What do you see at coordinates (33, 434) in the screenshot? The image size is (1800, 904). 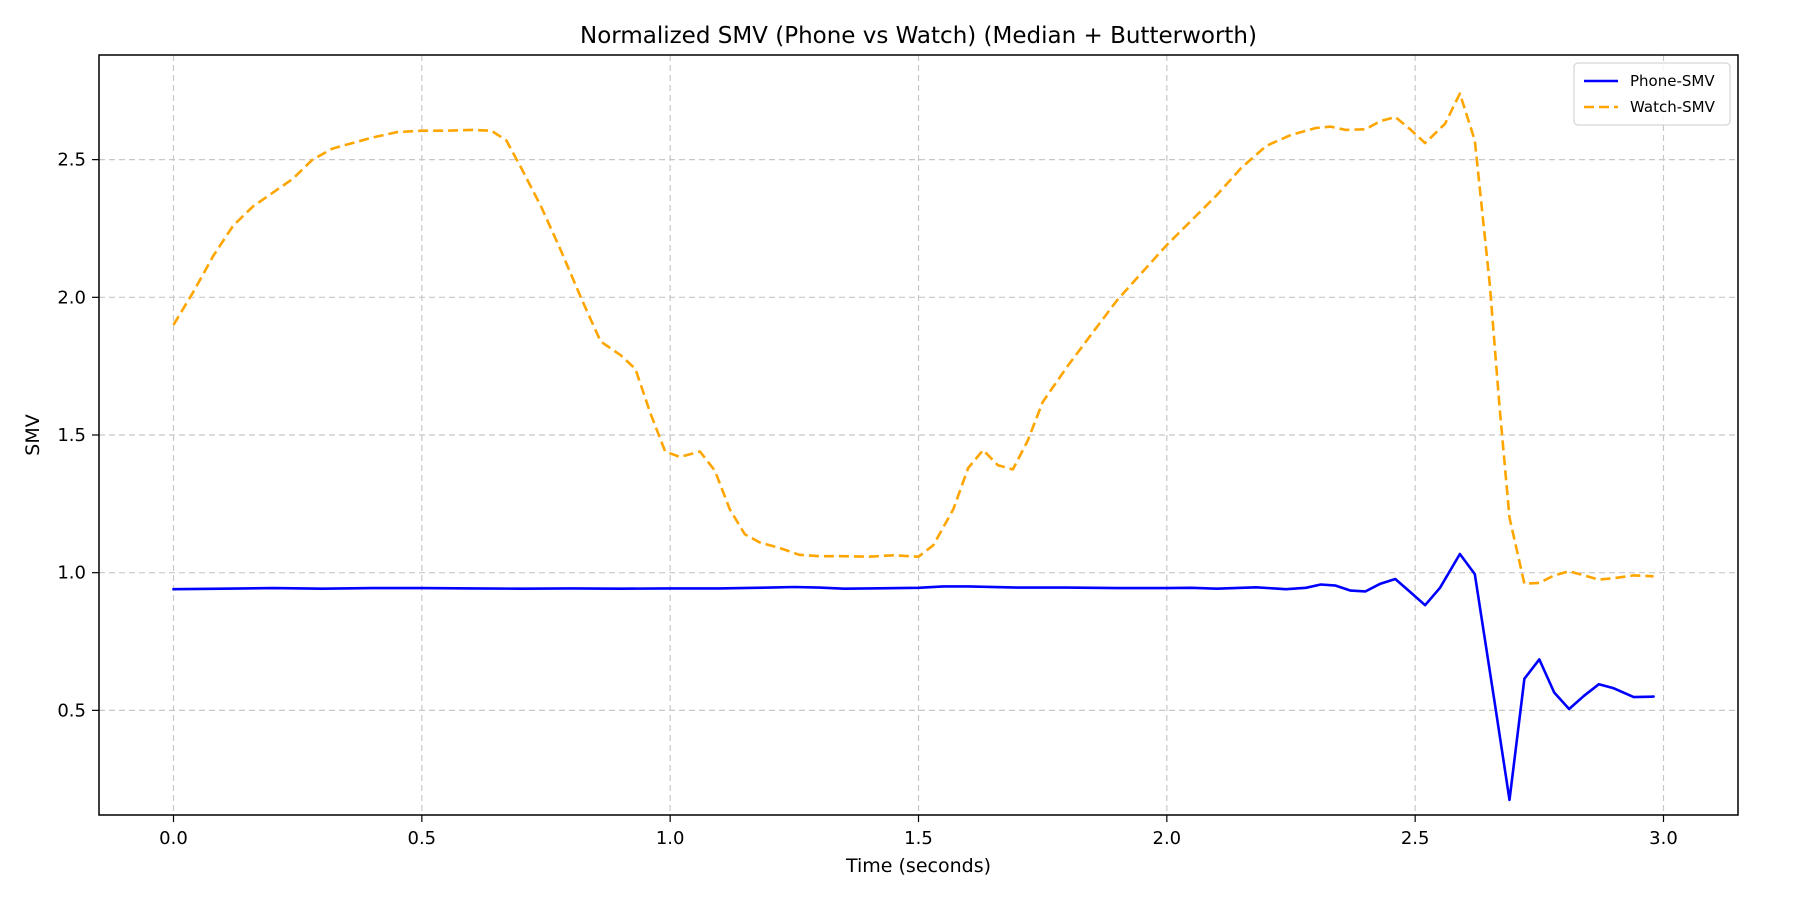 I see `y-axis-label: SMV` at bounding box center [33, 434].